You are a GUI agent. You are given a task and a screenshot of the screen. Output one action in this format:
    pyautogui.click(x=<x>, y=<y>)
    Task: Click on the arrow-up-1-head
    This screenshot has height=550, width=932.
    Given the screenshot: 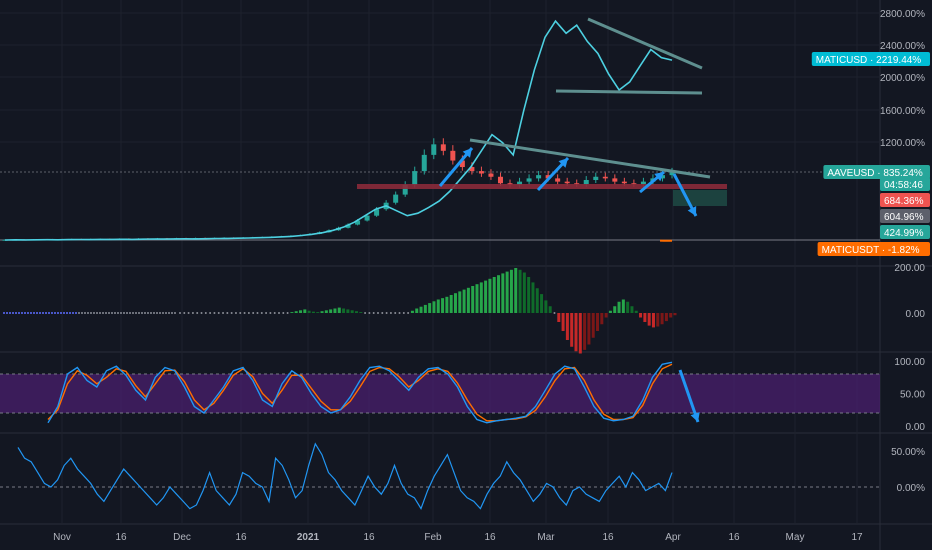 What is the action you would take?
    pyautogui.click(x=467, y=153)
    